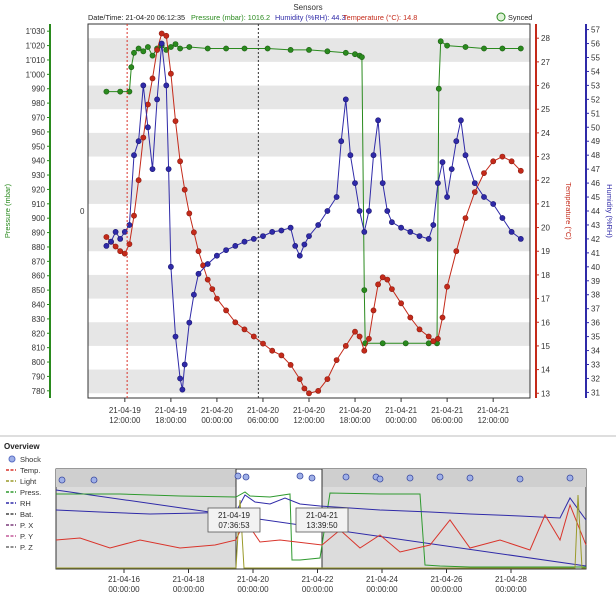 This screenshot has height=600, width=616. What do you see at coordinates (317, 579) in the screenshot?
I see `overview-tick-date: 21-04-22` at bounding box center [317, 579].